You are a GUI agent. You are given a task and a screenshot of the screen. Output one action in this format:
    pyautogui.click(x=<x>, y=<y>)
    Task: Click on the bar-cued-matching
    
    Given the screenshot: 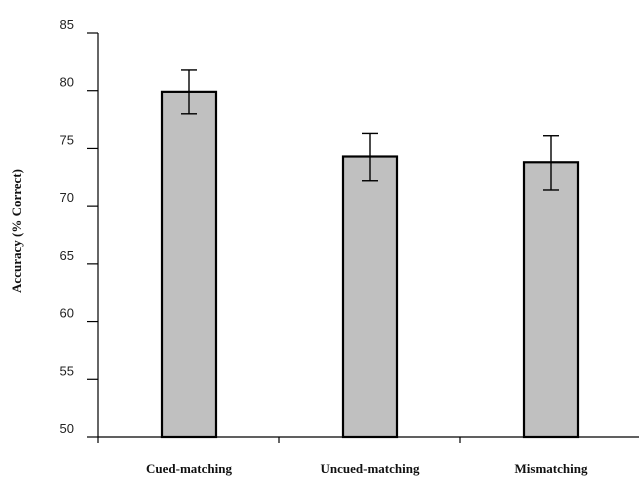 What is the action you would take?
    pyautogui.click(x=189, y=264)
    